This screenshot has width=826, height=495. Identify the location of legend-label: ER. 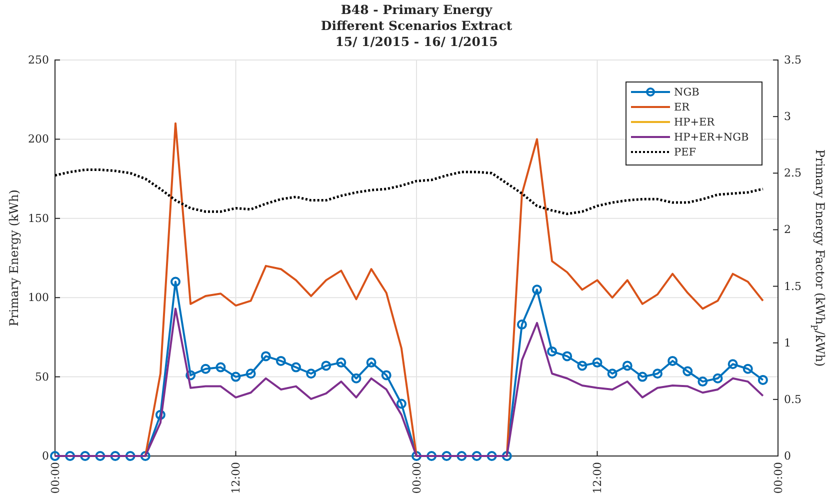
(682, 108).